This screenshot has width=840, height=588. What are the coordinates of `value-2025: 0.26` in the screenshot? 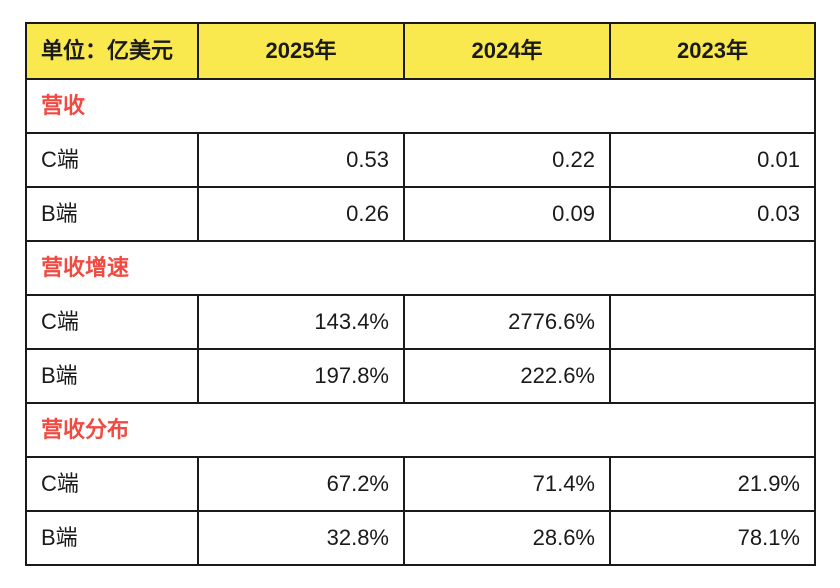 It's located at (301, 214).